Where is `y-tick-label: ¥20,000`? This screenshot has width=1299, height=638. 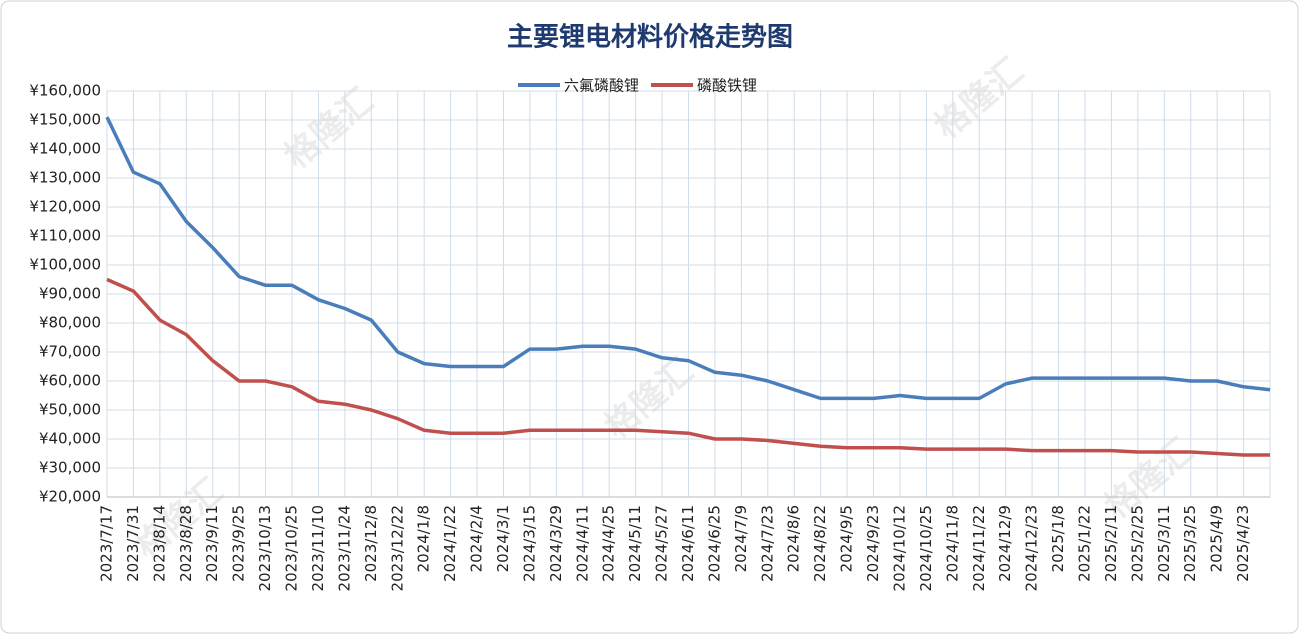
y-tick-label: ¥20,000 is located at coordinates (70, 497).